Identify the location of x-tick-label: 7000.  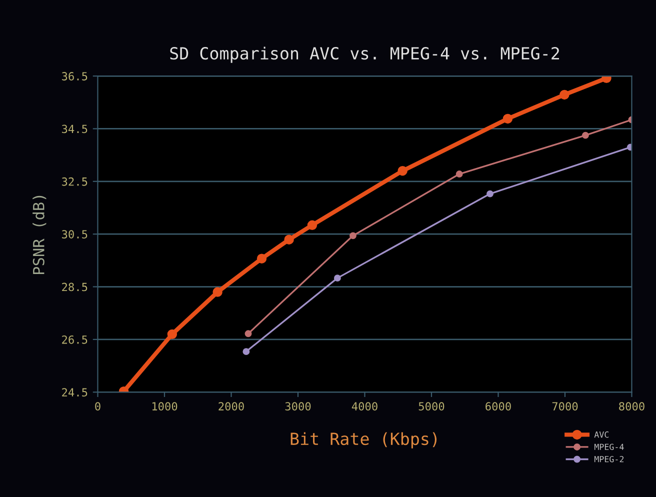
(565, 406).